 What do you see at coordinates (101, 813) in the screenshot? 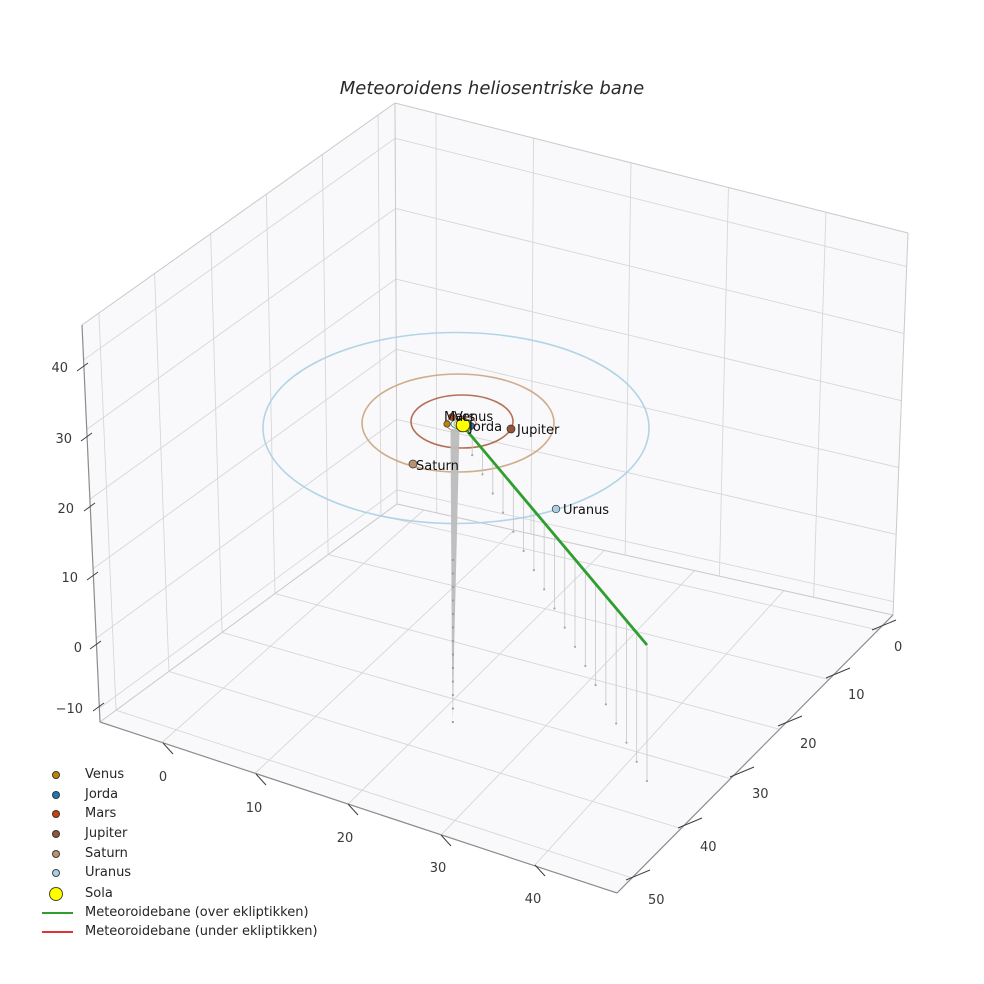
I see `legend-label: Mars` at bounding box center [101, 813].